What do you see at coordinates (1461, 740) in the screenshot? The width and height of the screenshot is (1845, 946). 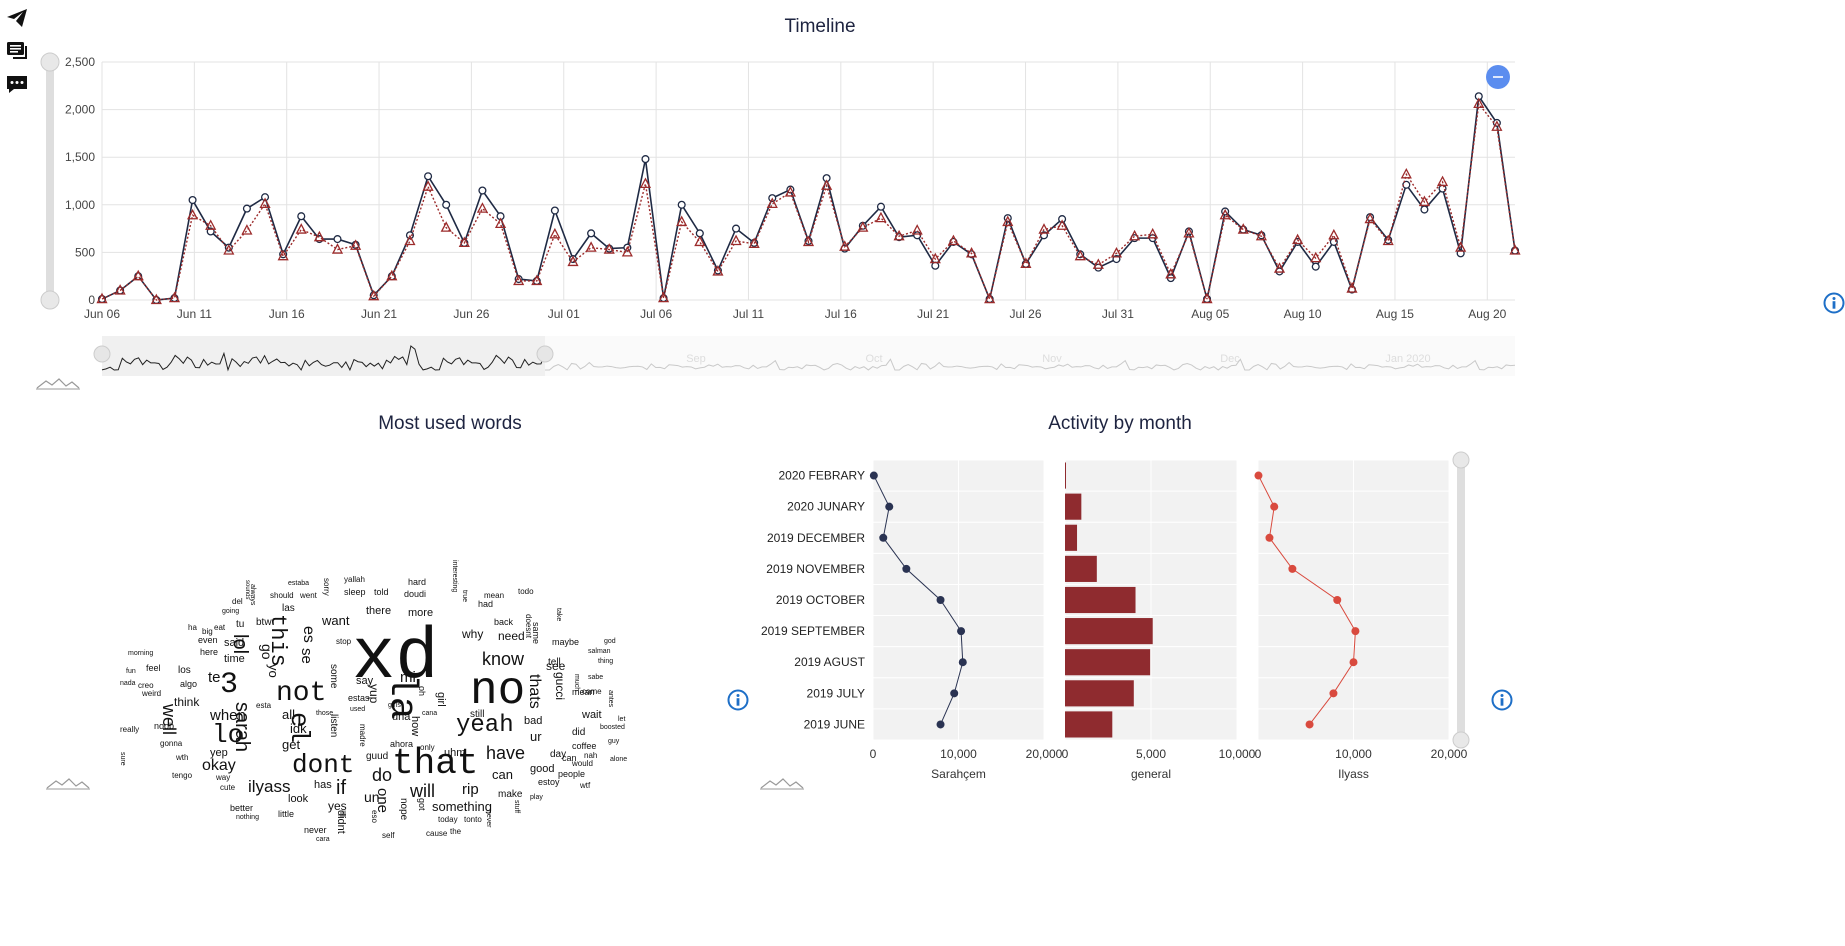 I see `activity-slider-handle-bottom` at bounding box center [1461, 740].